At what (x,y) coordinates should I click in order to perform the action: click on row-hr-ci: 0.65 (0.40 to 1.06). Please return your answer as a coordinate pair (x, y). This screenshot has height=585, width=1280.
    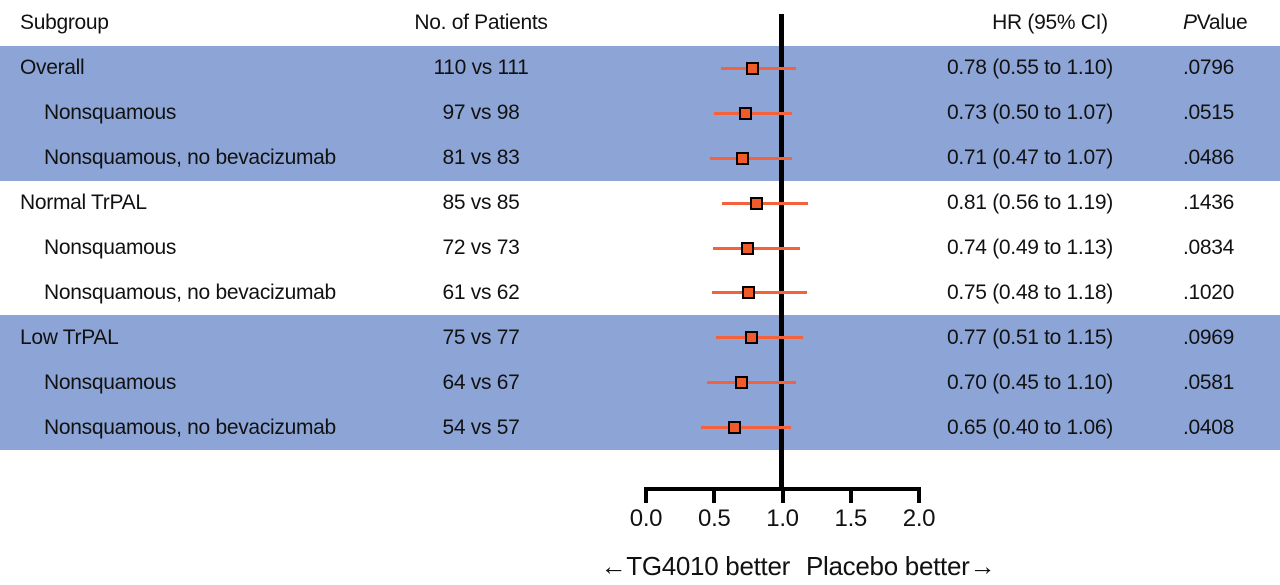
    Looking at the image, I should click on (1030, 427).